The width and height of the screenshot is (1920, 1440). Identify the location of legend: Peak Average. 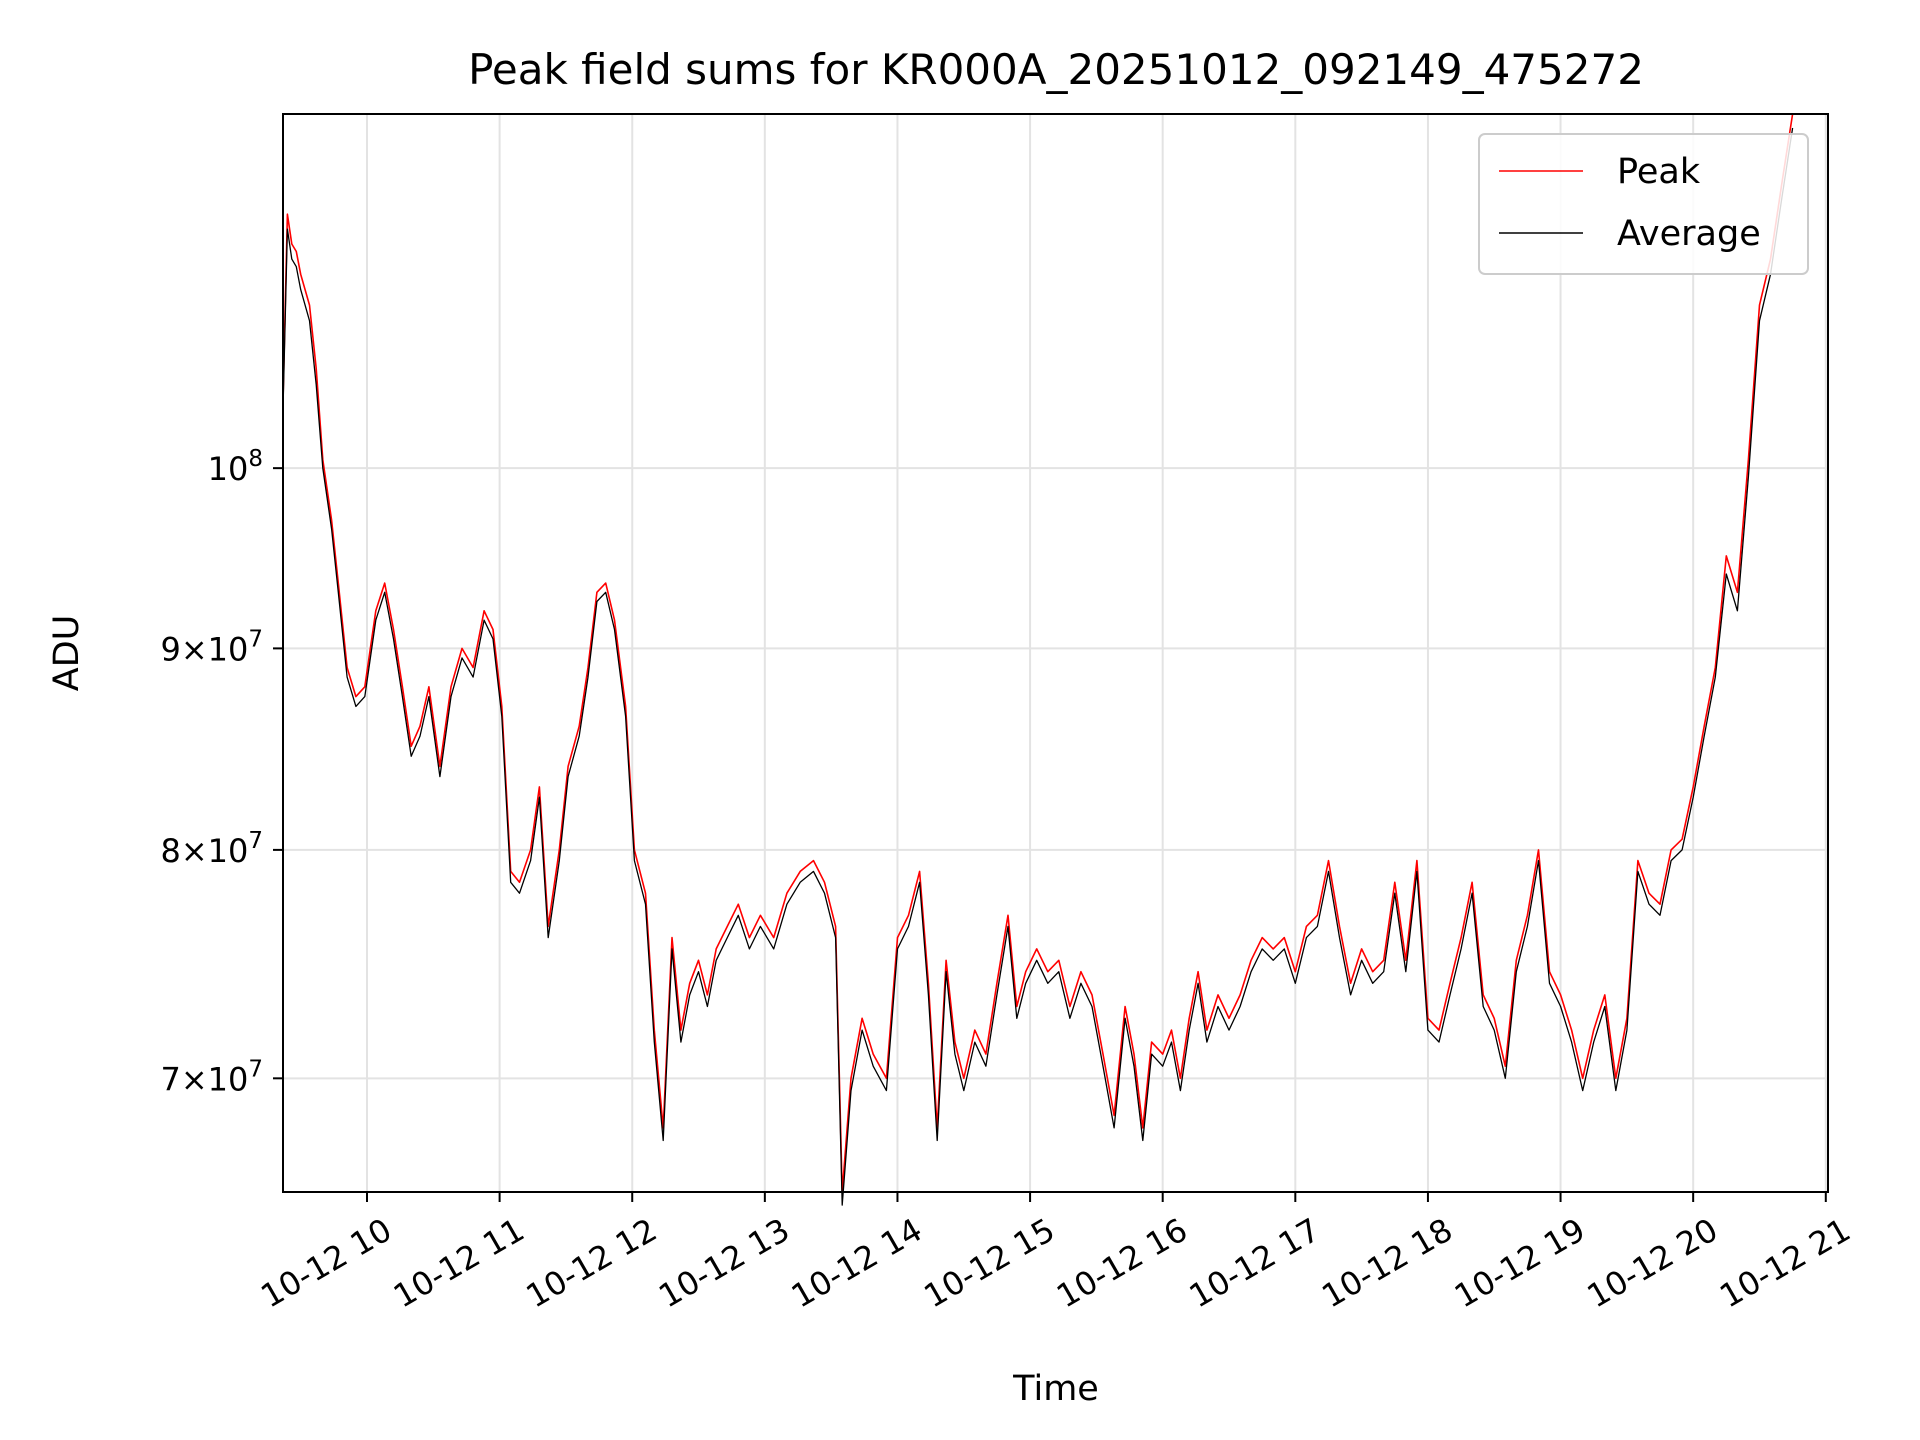
(1643, 204).